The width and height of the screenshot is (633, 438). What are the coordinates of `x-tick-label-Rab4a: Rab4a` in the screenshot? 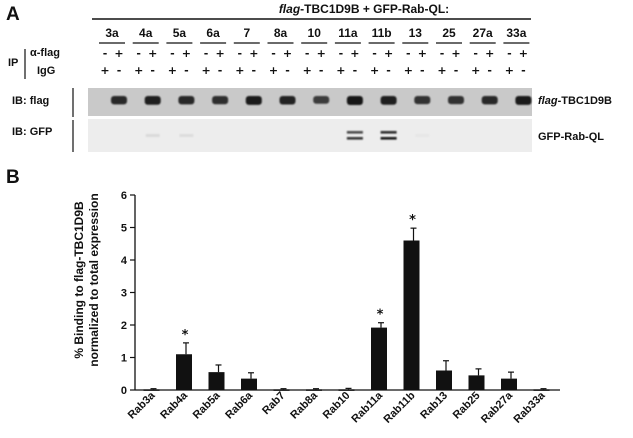 It's located at (174, 405).